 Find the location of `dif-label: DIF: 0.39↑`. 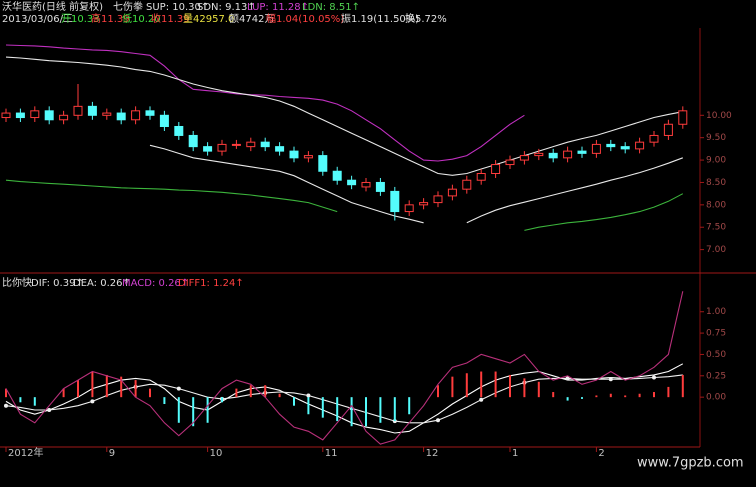

dif-label: DIF: 0.39↑ is located at coordinates (57, 283).